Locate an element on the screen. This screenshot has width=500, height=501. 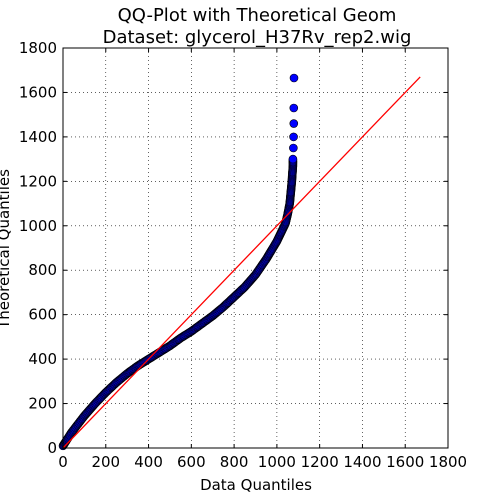
y-tick-label: 1400 is located at coordinates (38, 137).